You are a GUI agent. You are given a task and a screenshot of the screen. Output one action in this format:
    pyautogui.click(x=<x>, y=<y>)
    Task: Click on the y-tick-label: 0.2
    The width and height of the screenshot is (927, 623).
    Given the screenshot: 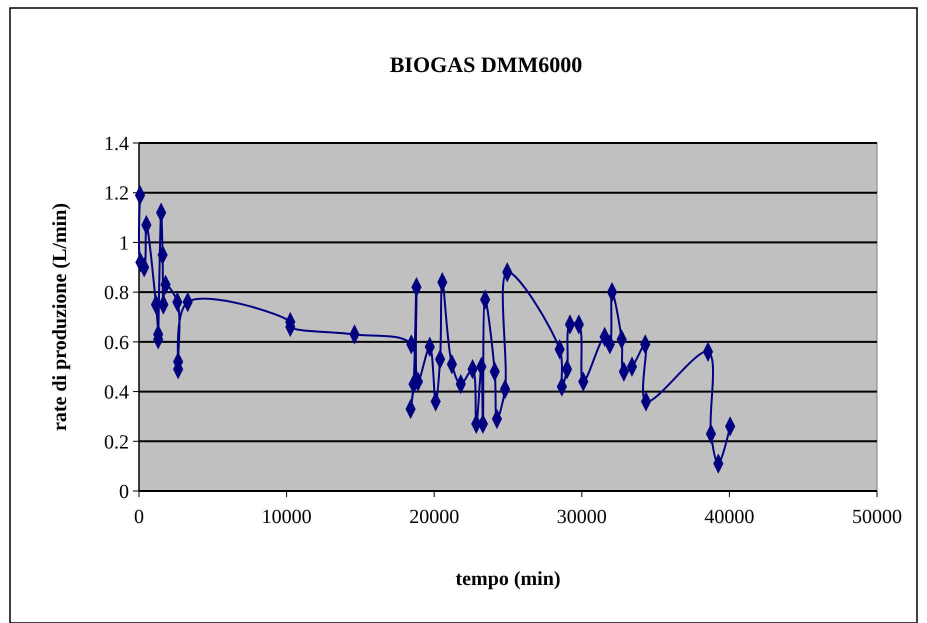 What is the action you would take?
    pyautogui.click(x=116, y=442)
    